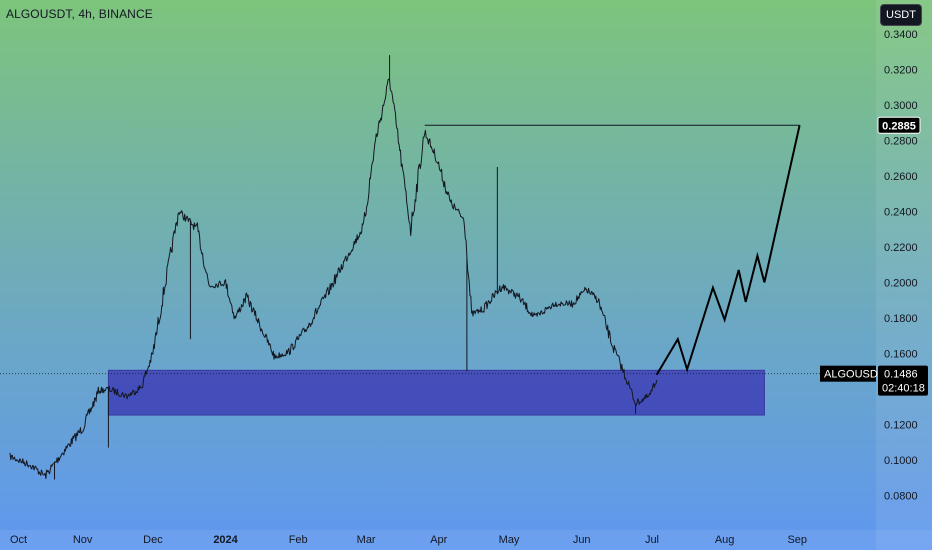 This screenshot has width=932, height=550. What do you see at coordinates (901, 354) in the screenshot?
I see `y-tick-label: 0.1600` at bounding box center [901, 354].